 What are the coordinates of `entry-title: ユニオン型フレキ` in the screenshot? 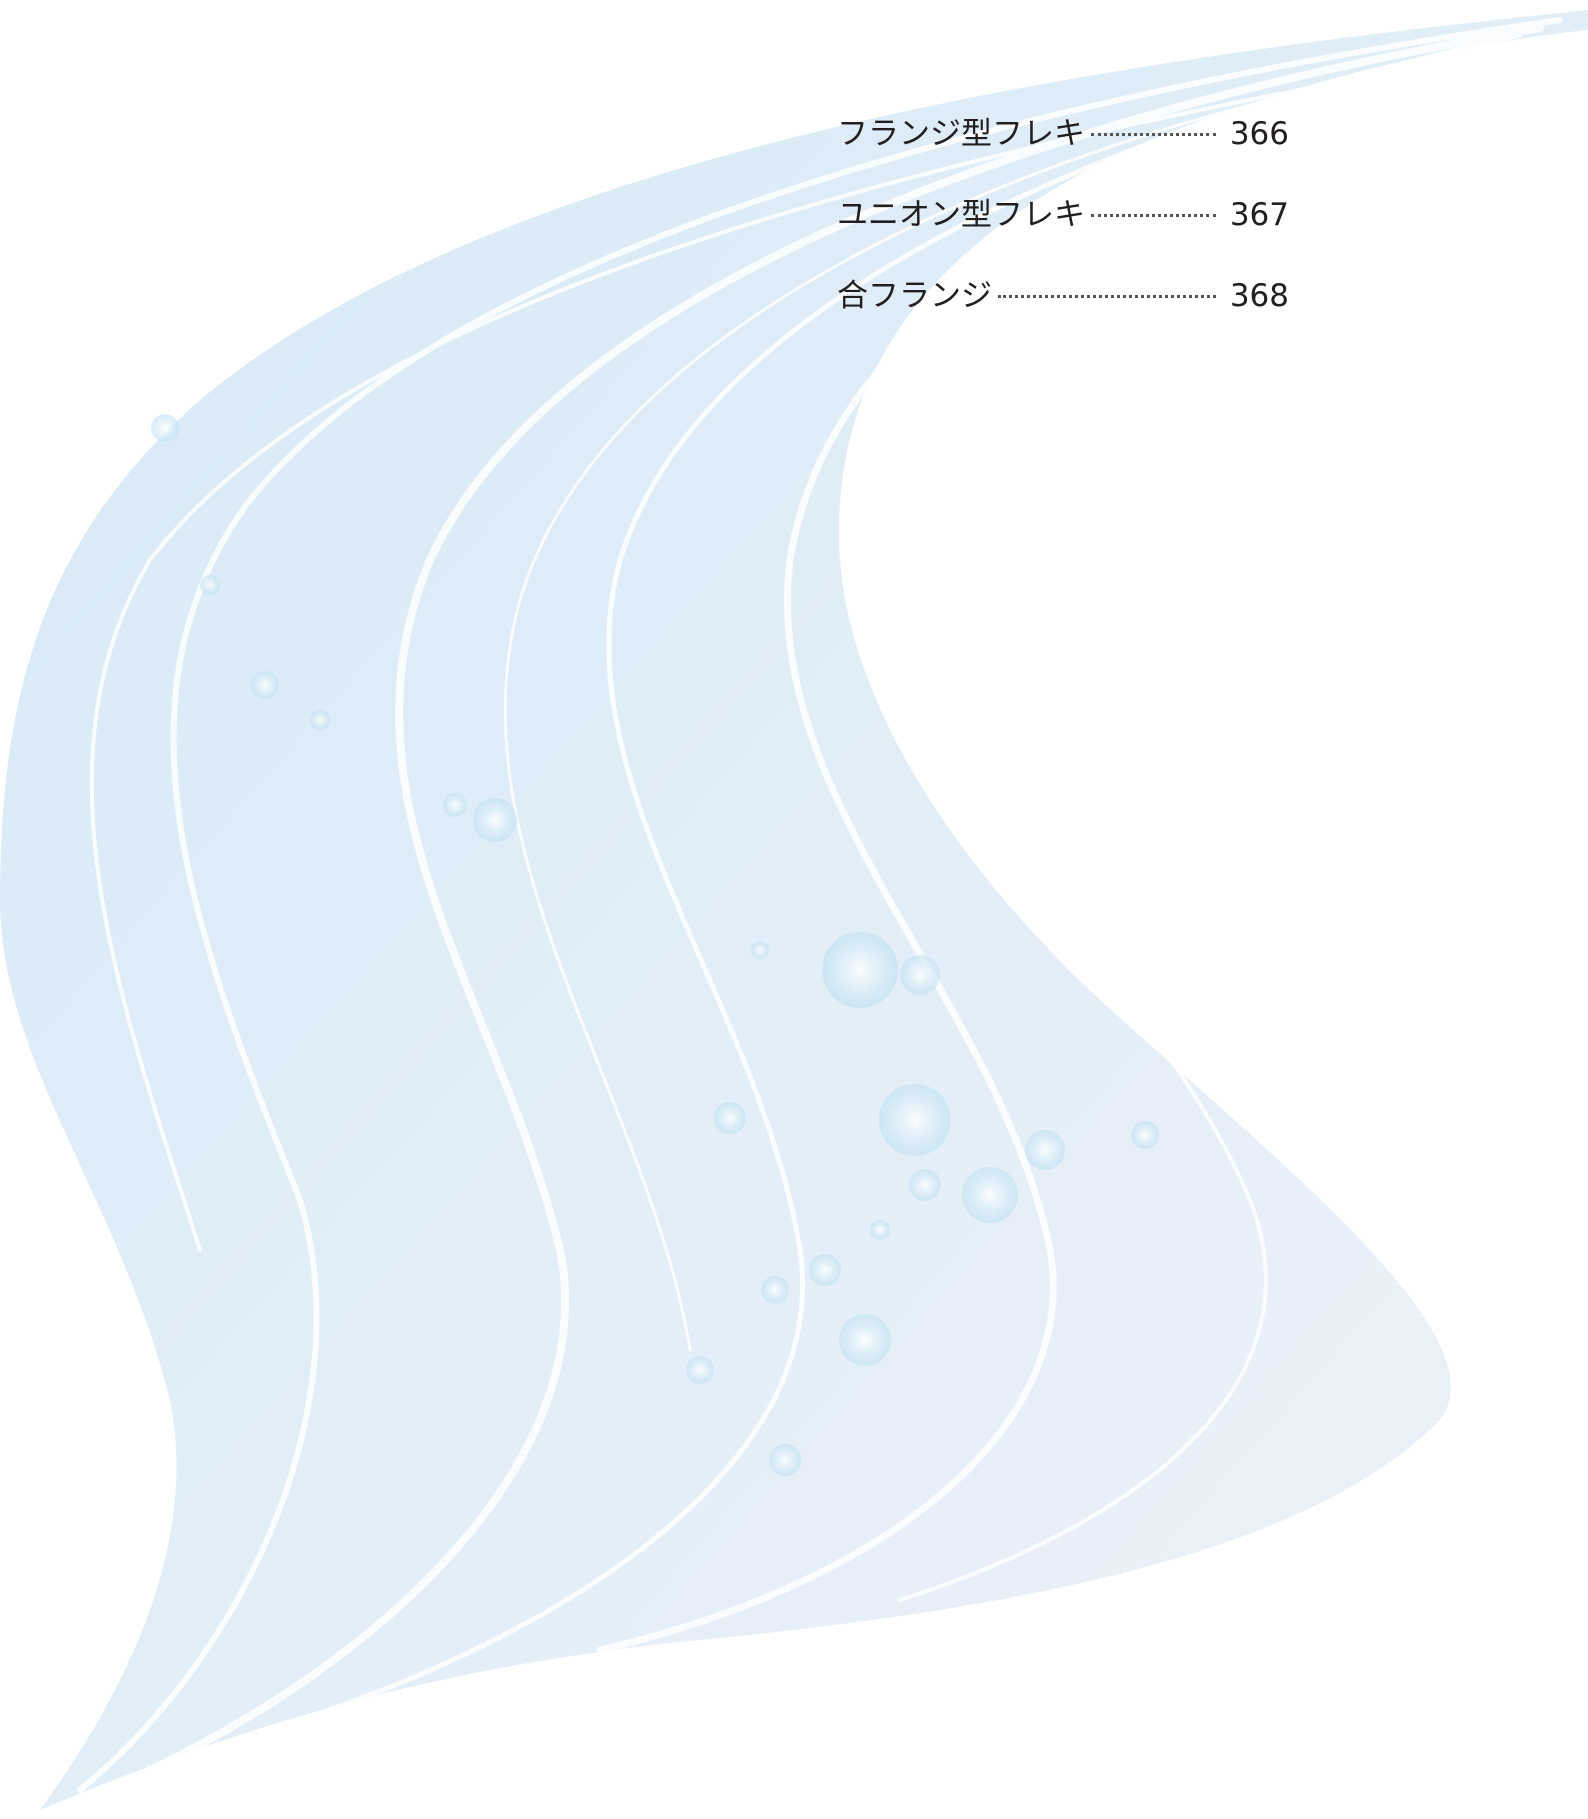 It's located at (961, 215).